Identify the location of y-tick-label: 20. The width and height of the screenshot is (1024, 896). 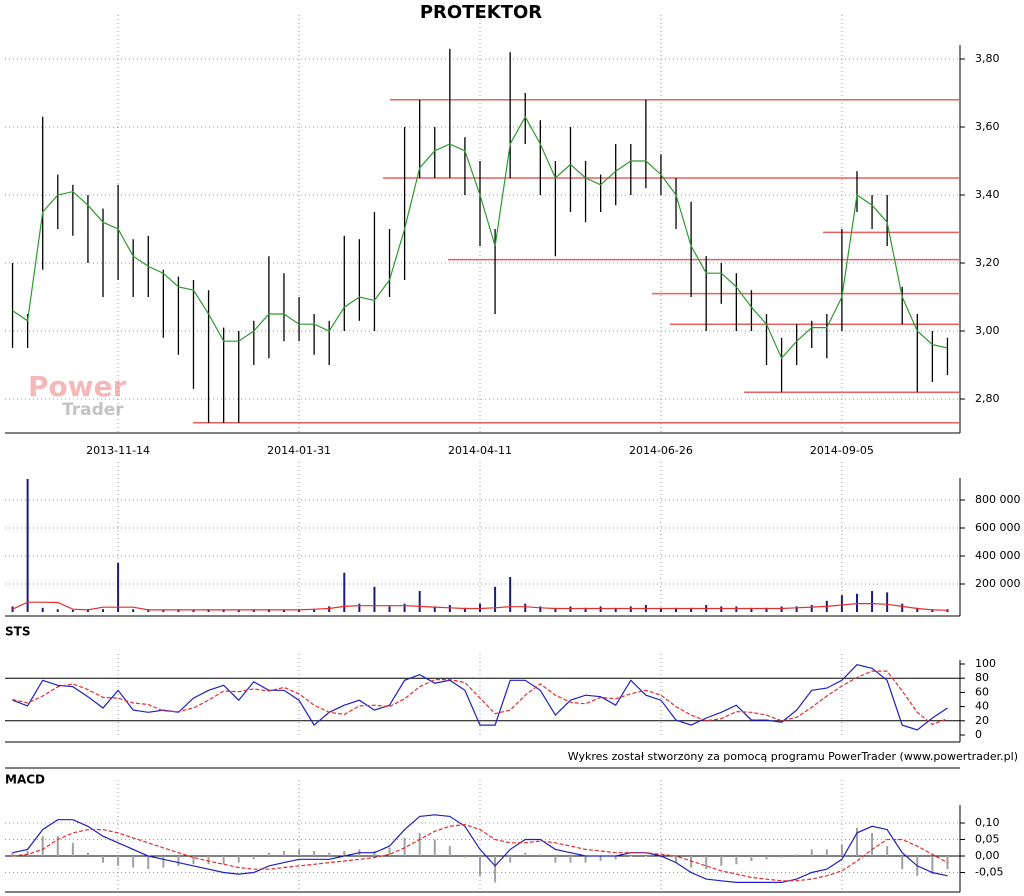
(982, 720).